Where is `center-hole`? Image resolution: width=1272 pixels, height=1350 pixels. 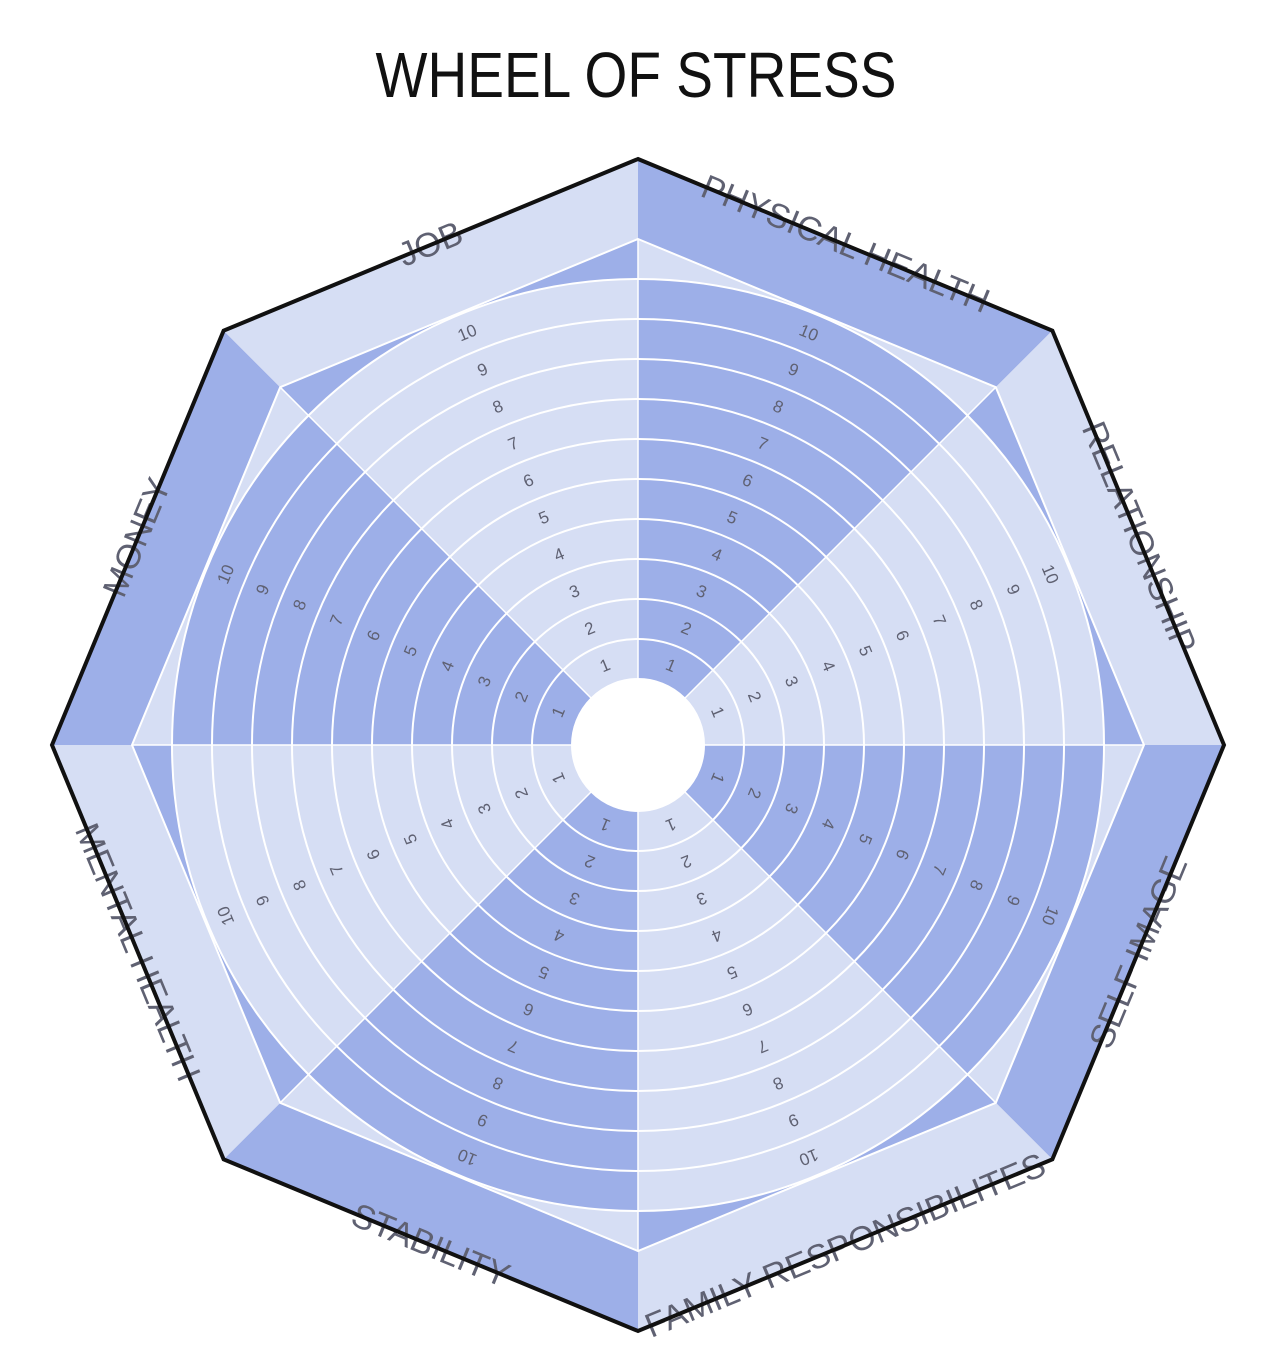 center-hole is located at coordinates (638, 745).